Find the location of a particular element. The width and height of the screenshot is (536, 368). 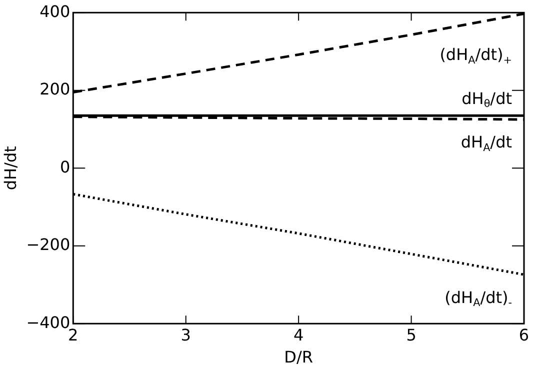

y-tick-label: 200 is located at coordinates (55, 89).